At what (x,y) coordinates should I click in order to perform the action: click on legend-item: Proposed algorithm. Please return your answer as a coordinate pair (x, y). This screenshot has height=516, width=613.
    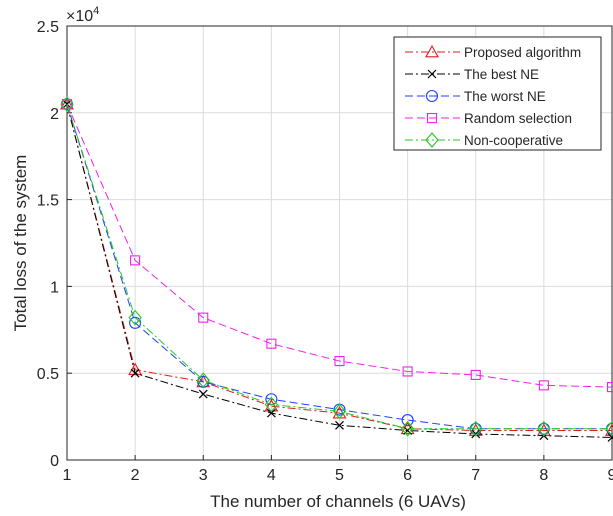
    Looking at the image, I should click on (493, 52).